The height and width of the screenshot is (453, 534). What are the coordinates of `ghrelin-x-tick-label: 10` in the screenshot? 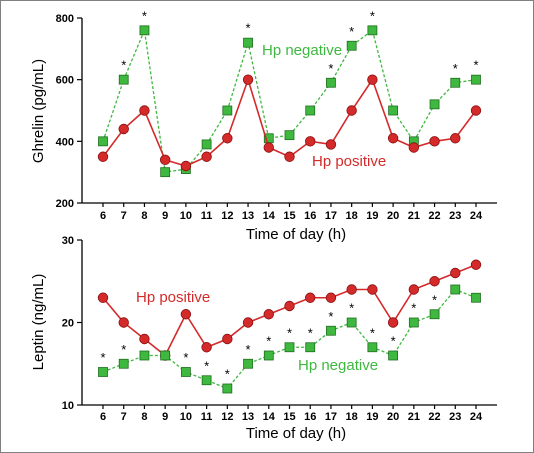 It's located at (186, 216).